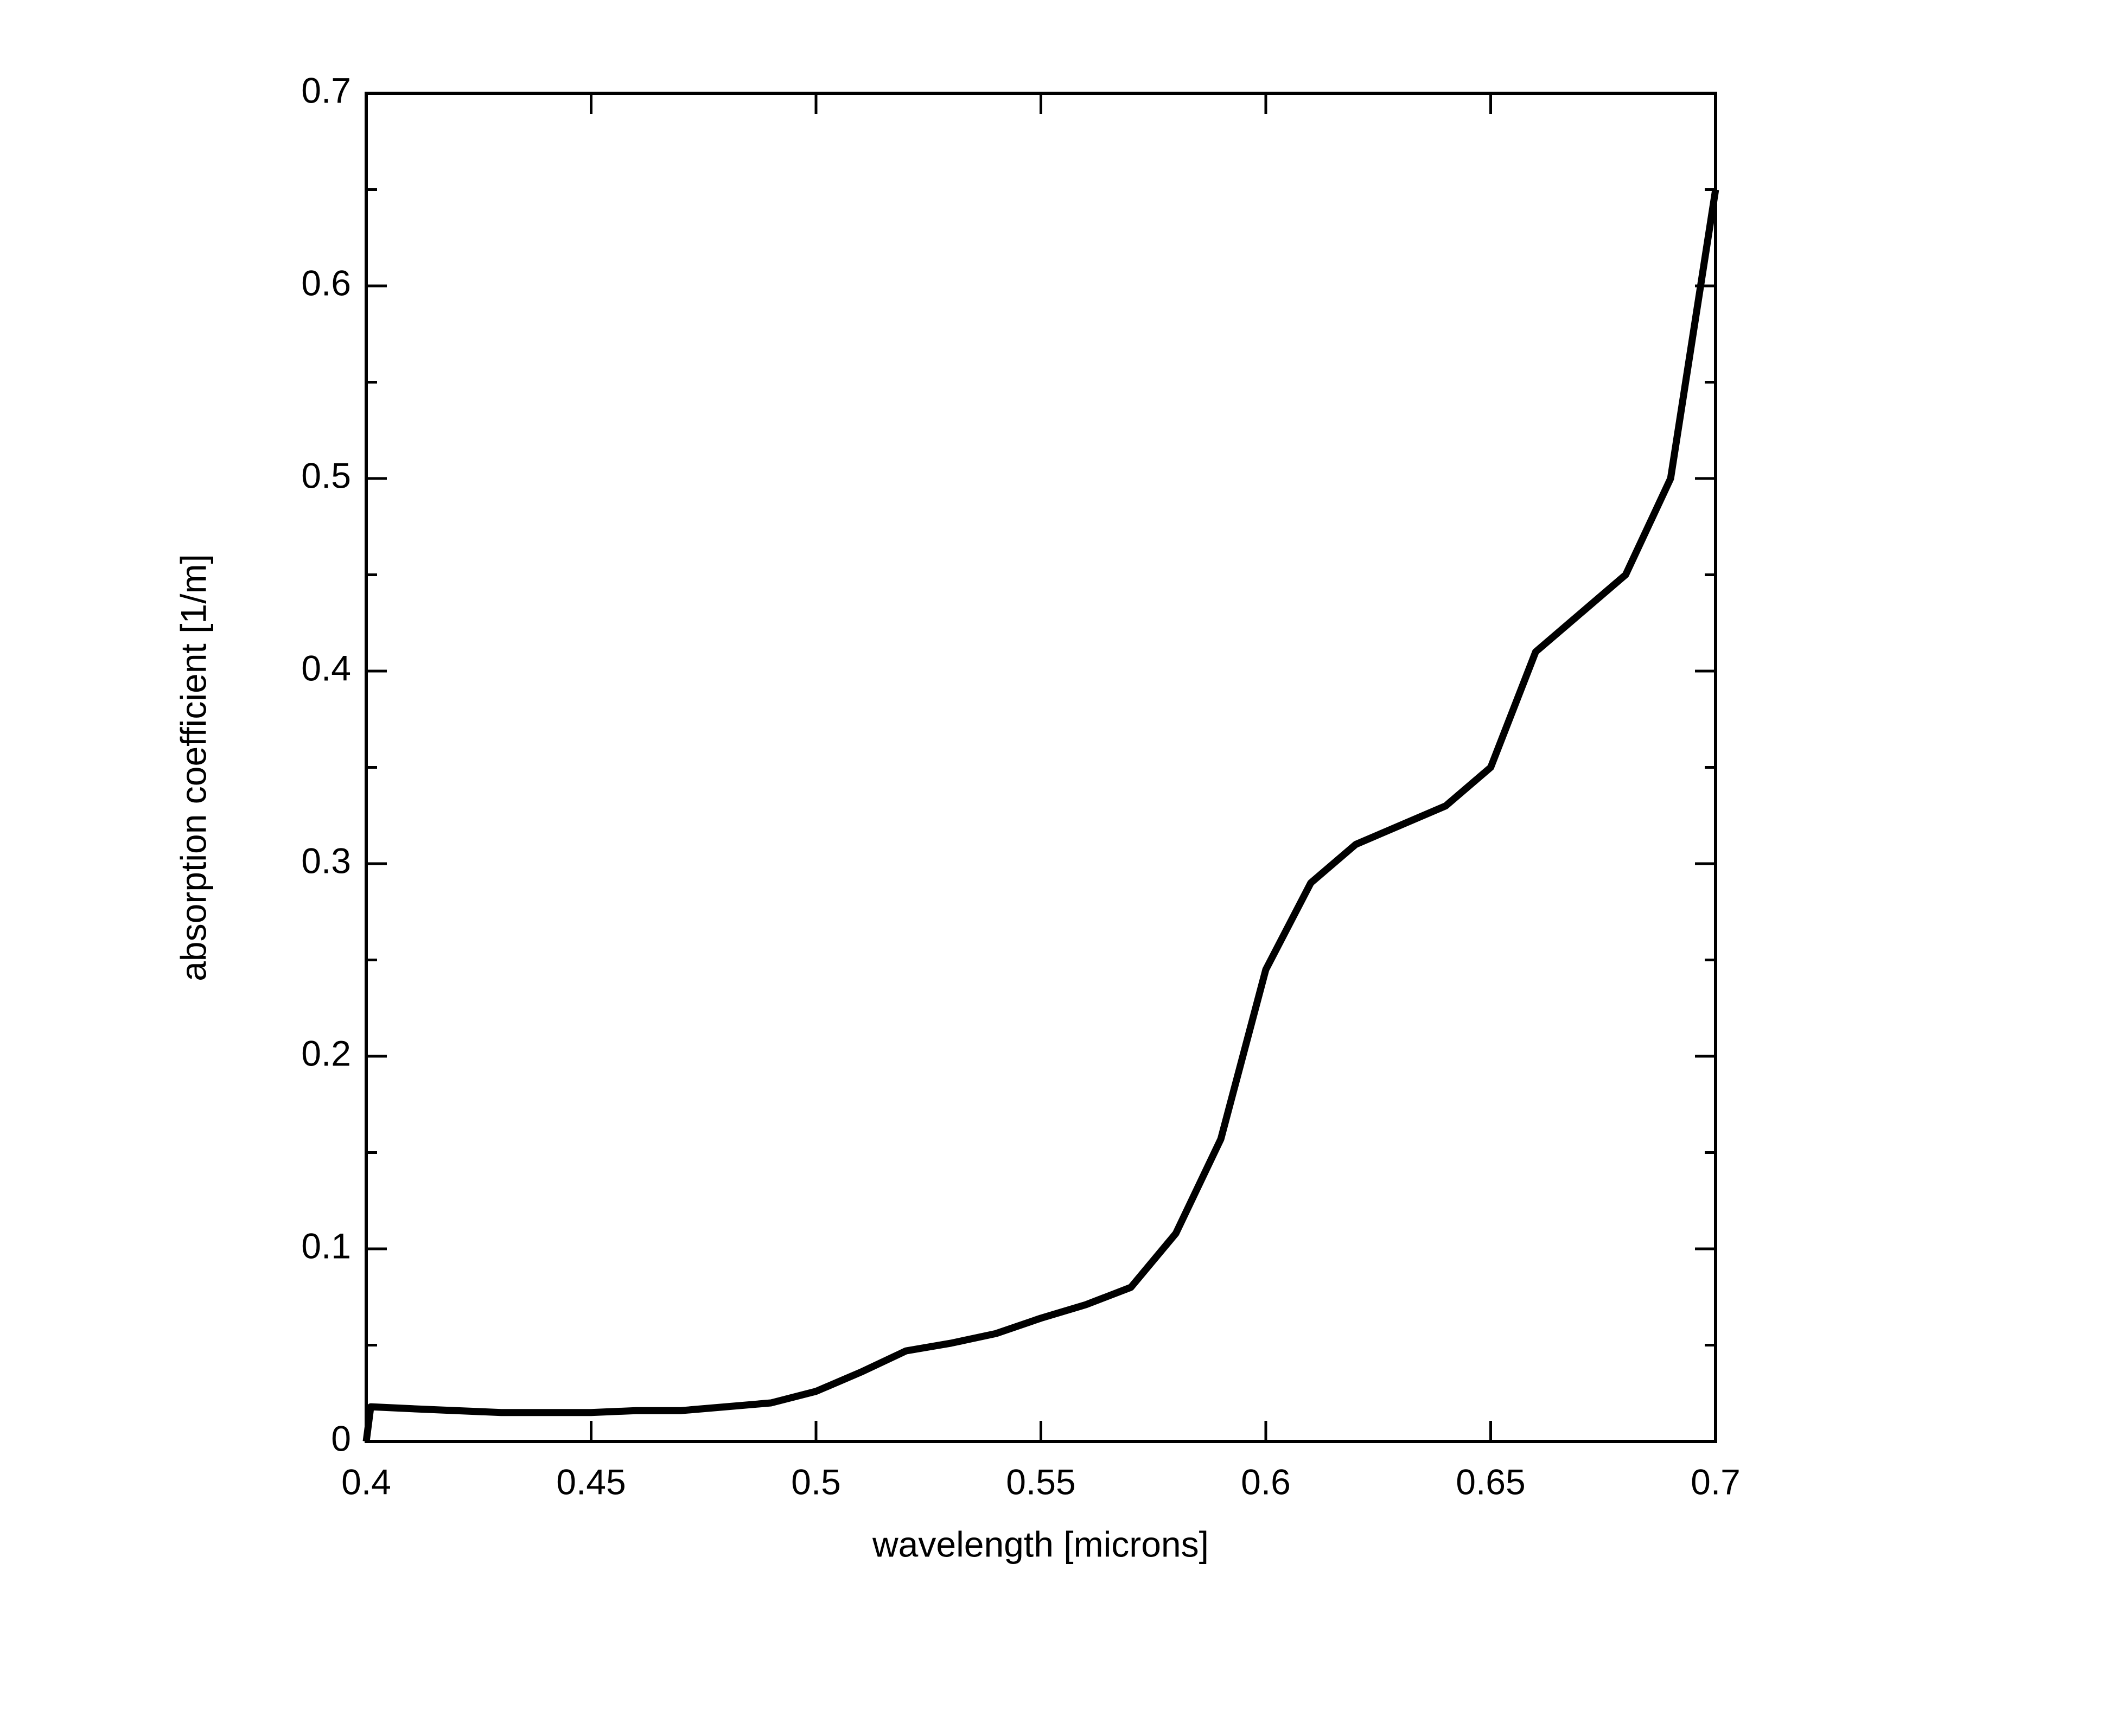  What do you see at coordinates (326, 860) in the screenshot?
I see `y-tick-label: 0.3` at bounding box center [326, 860].